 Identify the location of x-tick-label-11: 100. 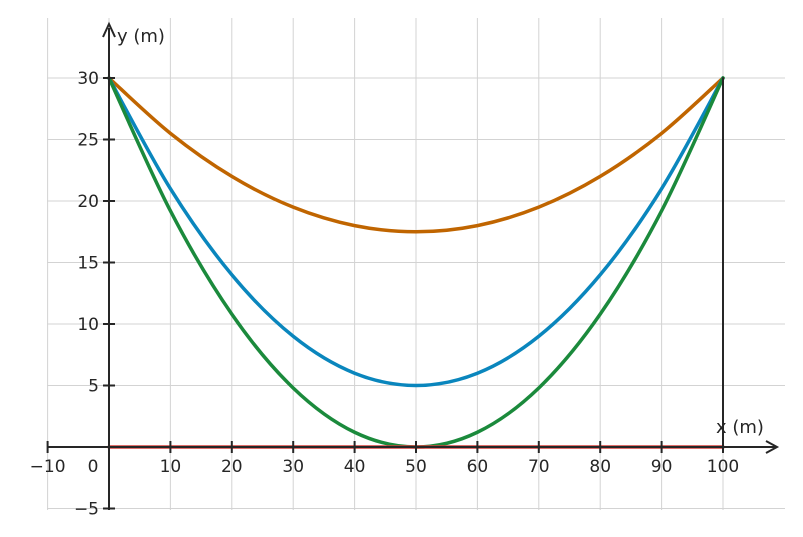
(723, 467).